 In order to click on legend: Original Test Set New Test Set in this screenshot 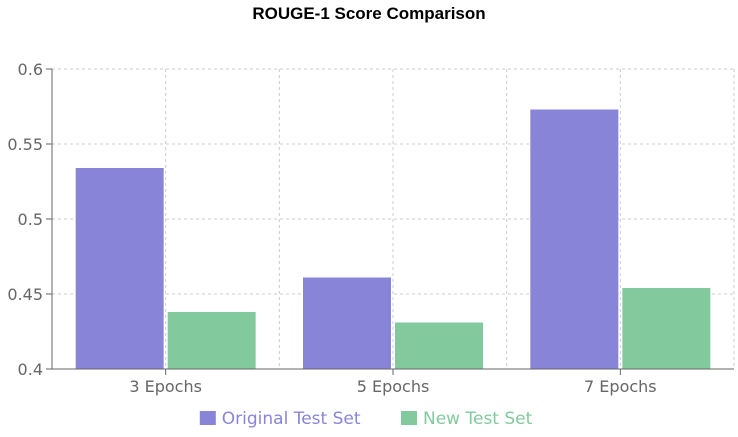, I will do `click(366, 419)`.